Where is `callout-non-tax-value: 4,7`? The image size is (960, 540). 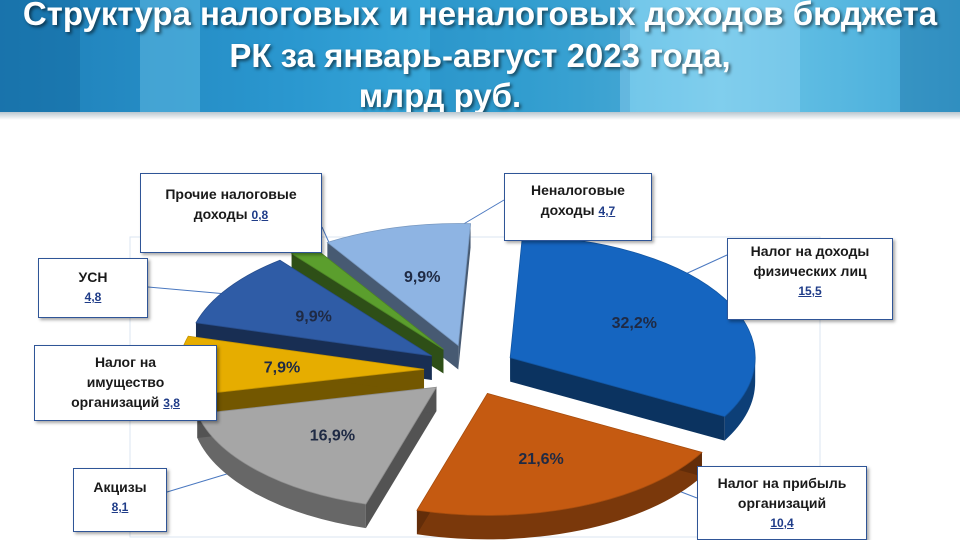 callout-non-tax-value: 4,7 is located at coordinates (607, 211).